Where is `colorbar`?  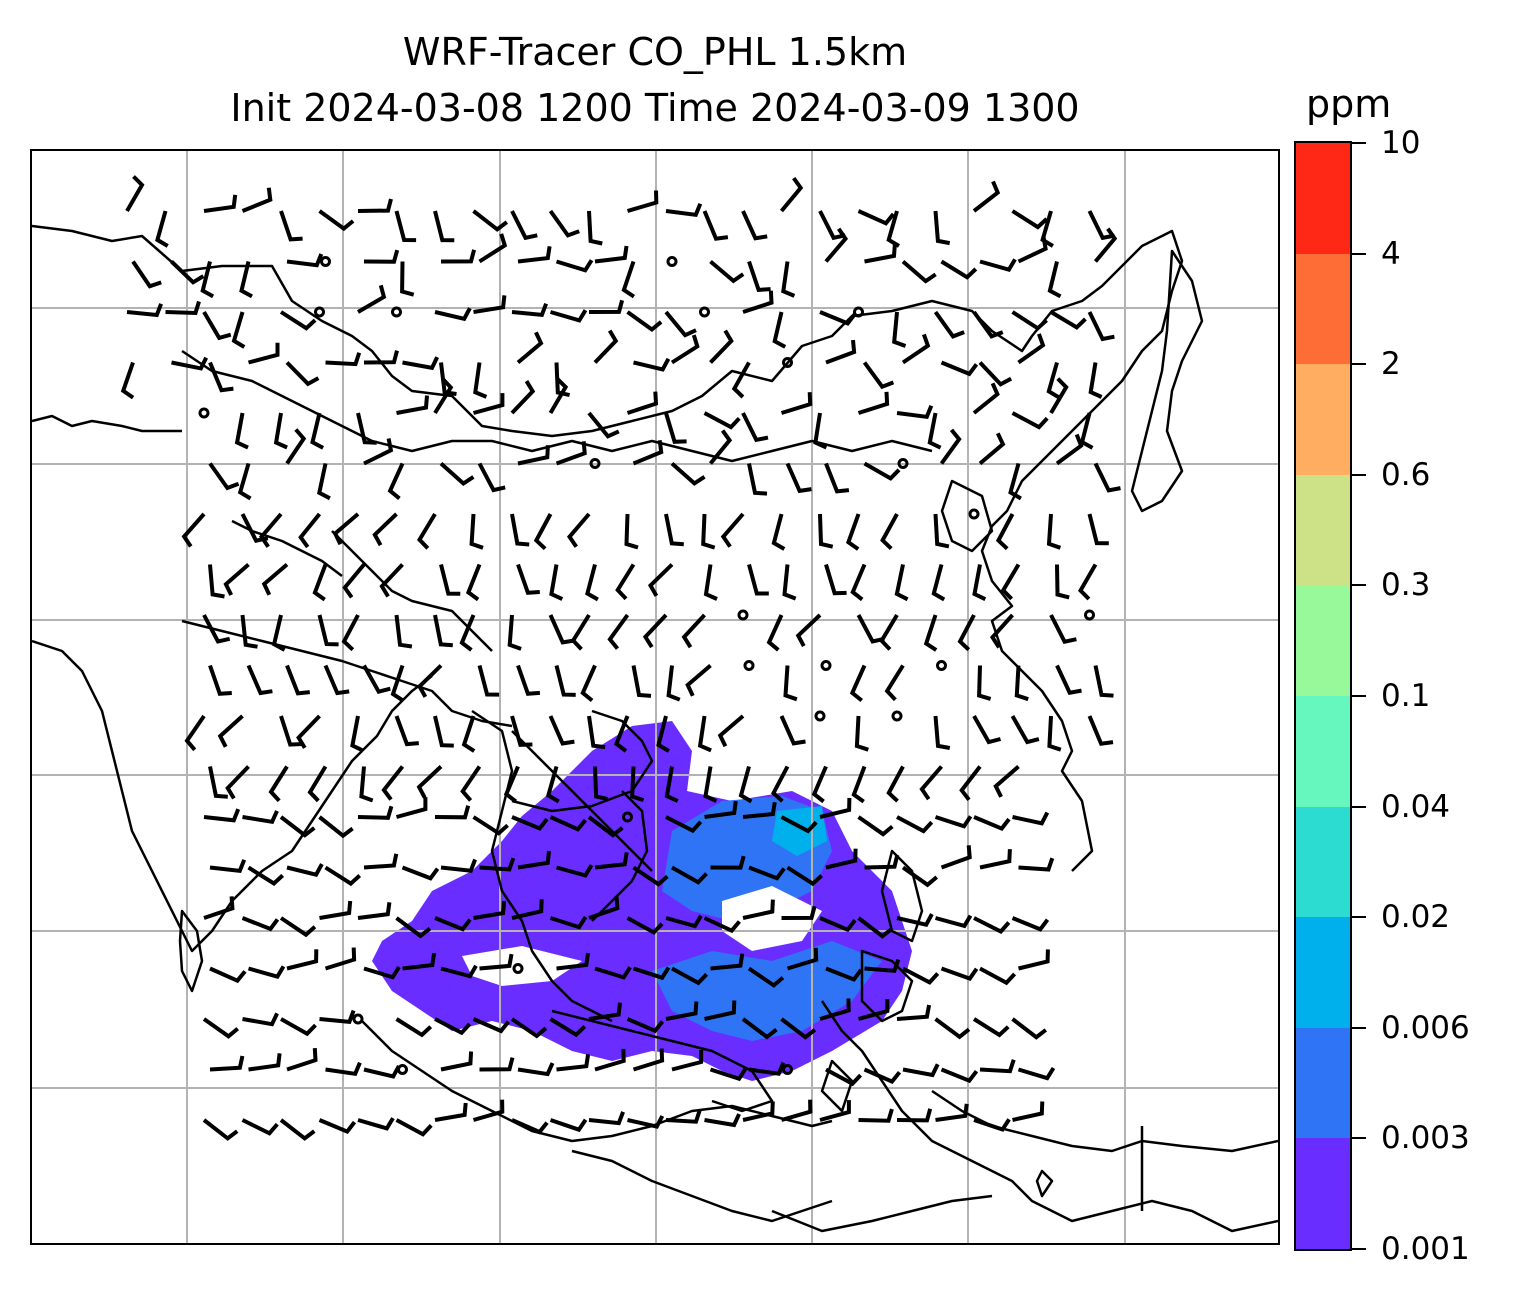 colorbar is located at coordinates (1323, 696).